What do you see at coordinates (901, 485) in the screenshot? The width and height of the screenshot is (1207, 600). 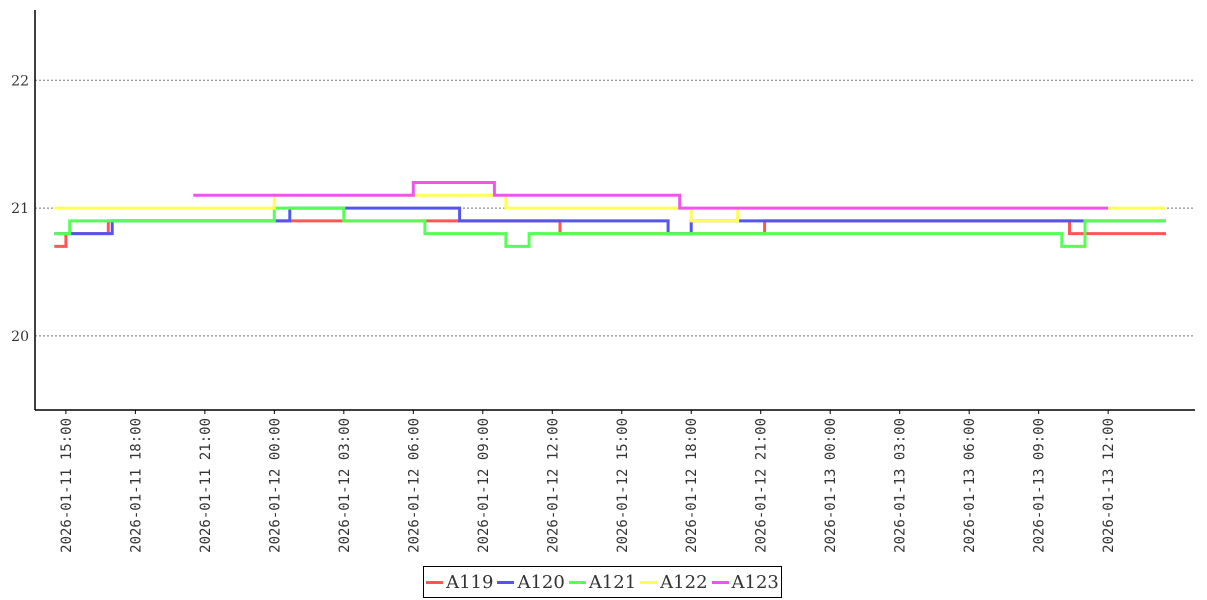 I see `x-tick-label: 2026-01-13 03:00` at bounding box center [901, 485].